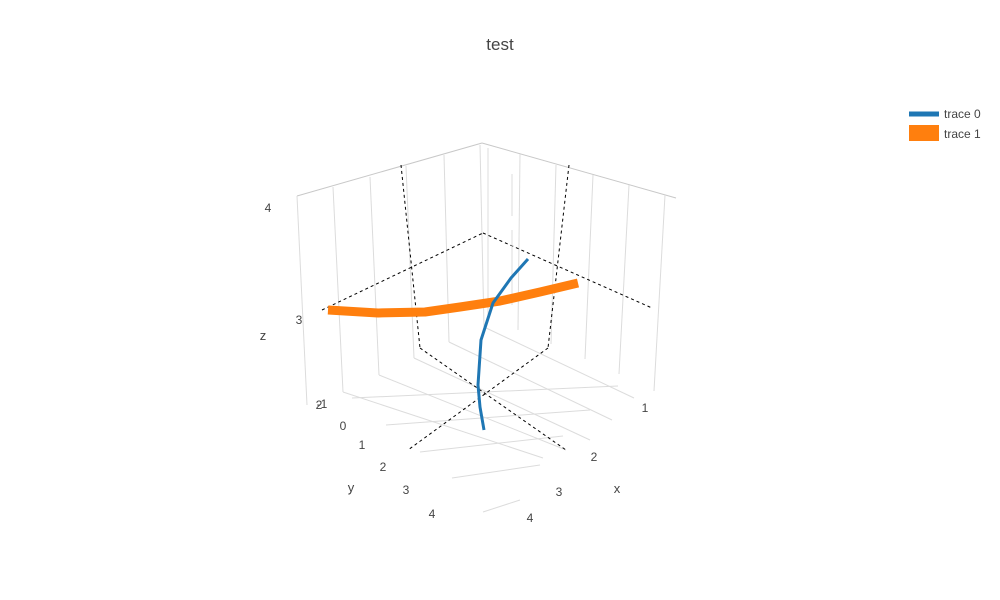  Describe the element at coordinates (617, 488) in the screenshot. I see `x-axis-title: x` at that location.